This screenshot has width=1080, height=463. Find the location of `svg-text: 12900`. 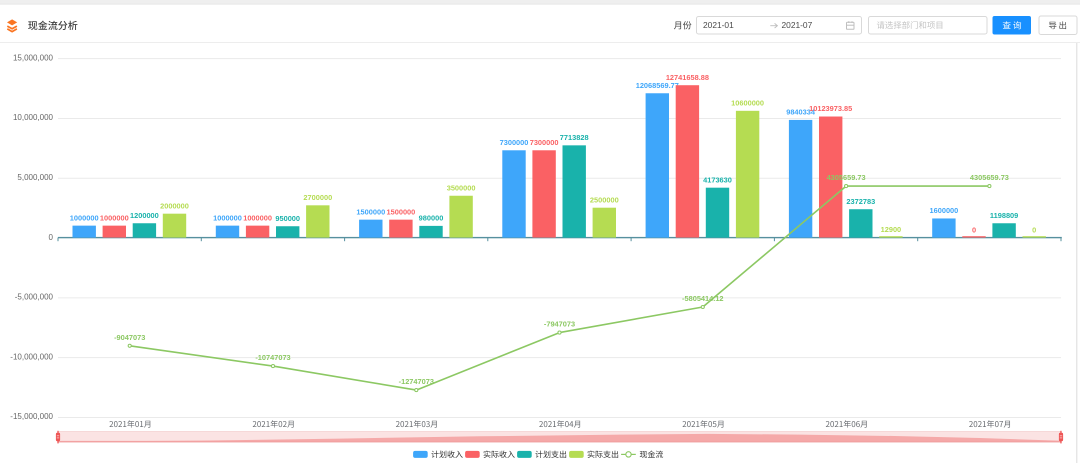

svg-text: 12900 is located at coordinates (891, 229).